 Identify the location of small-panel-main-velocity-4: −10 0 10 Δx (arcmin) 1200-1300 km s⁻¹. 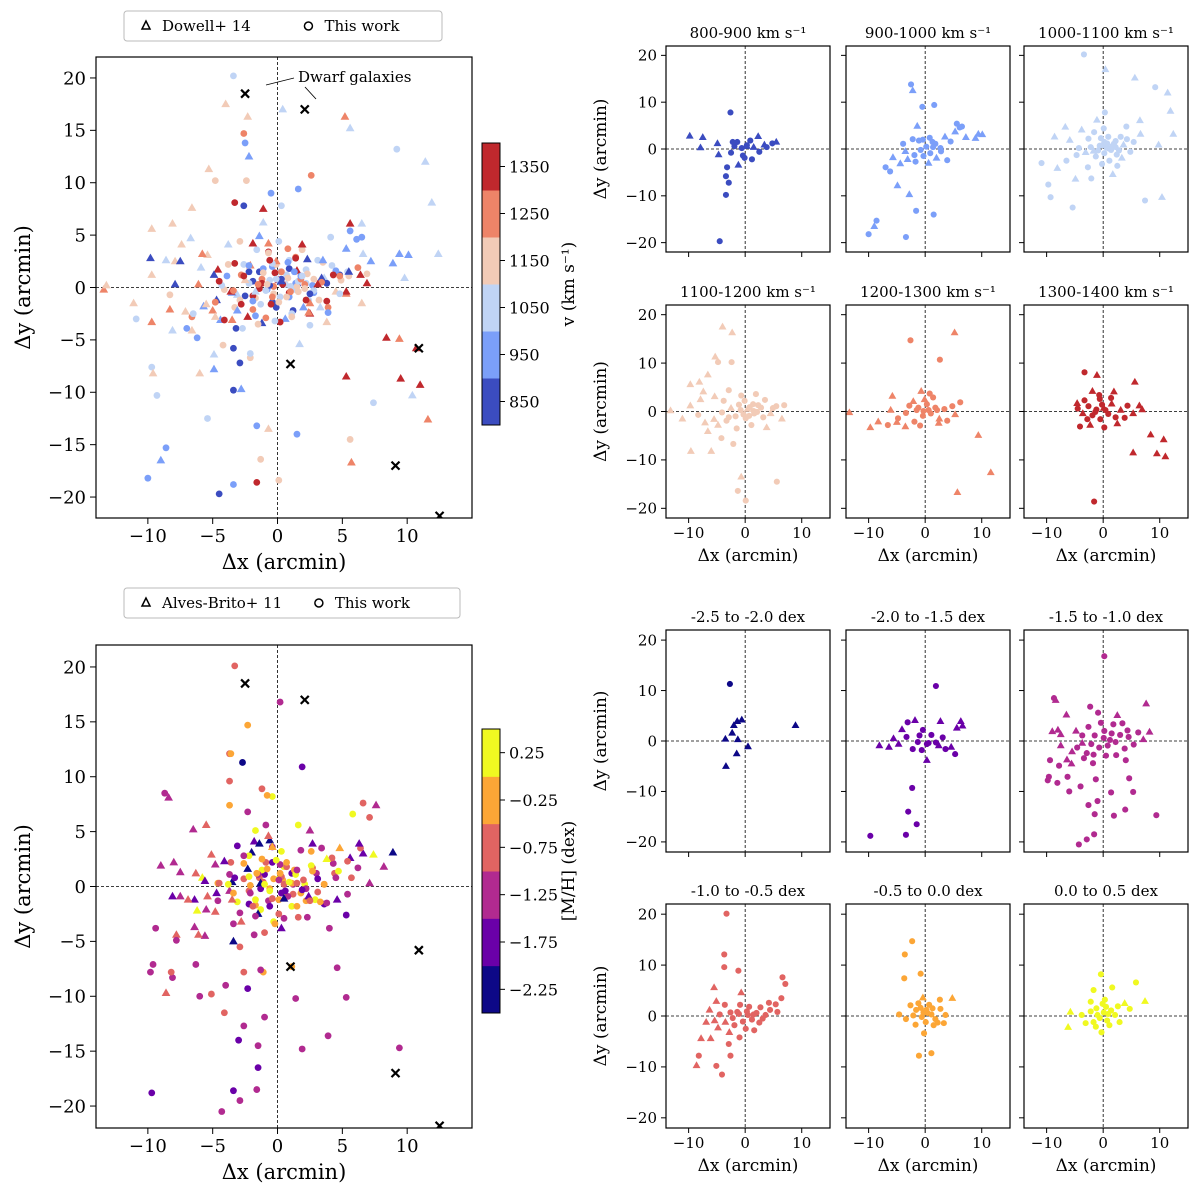
(926, 424).